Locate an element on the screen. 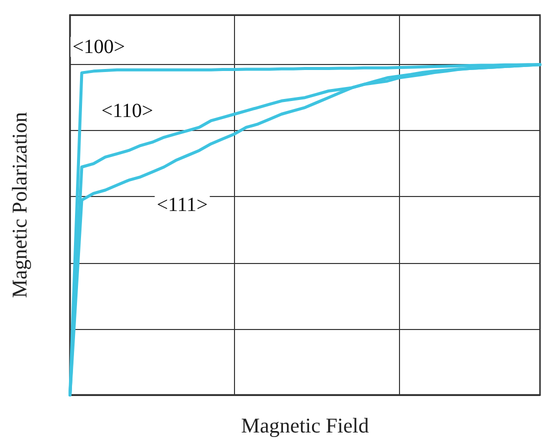  series-label: <111> is located at coordinates (182, 205).